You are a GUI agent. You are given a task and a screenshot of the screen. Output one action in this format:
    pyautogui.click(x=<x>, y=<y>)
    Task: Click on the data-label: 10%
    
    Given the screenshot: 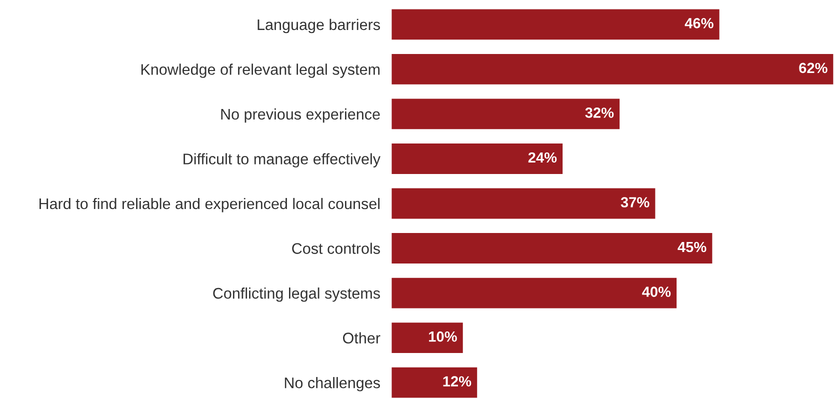 What is the action you would take?
    pyautogui.click(x=443, y=336)
    